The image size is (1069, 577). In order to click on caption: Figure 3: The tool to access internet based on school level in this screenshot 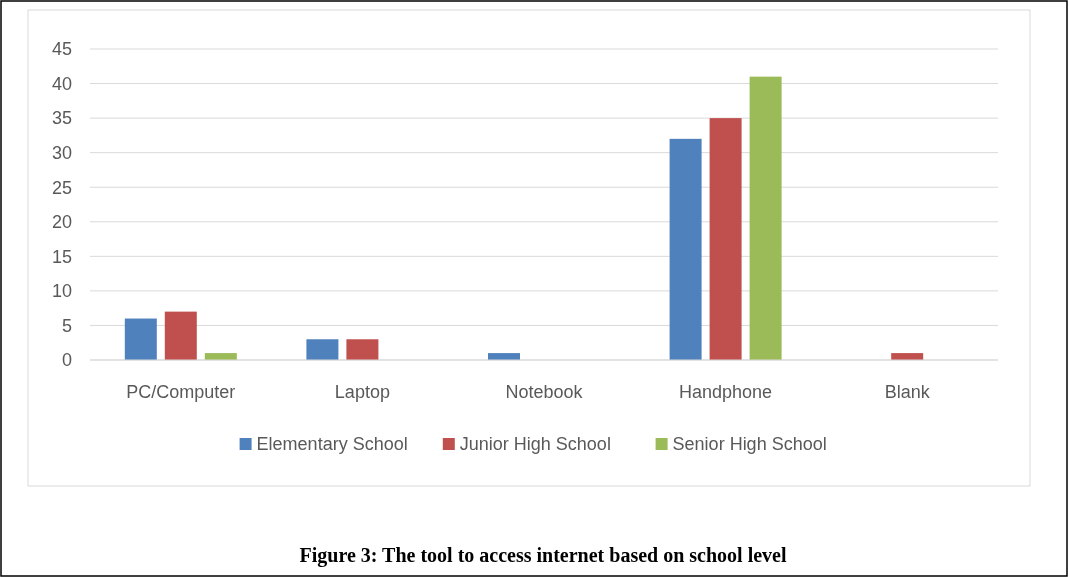, I will do `click(543, 555)`.